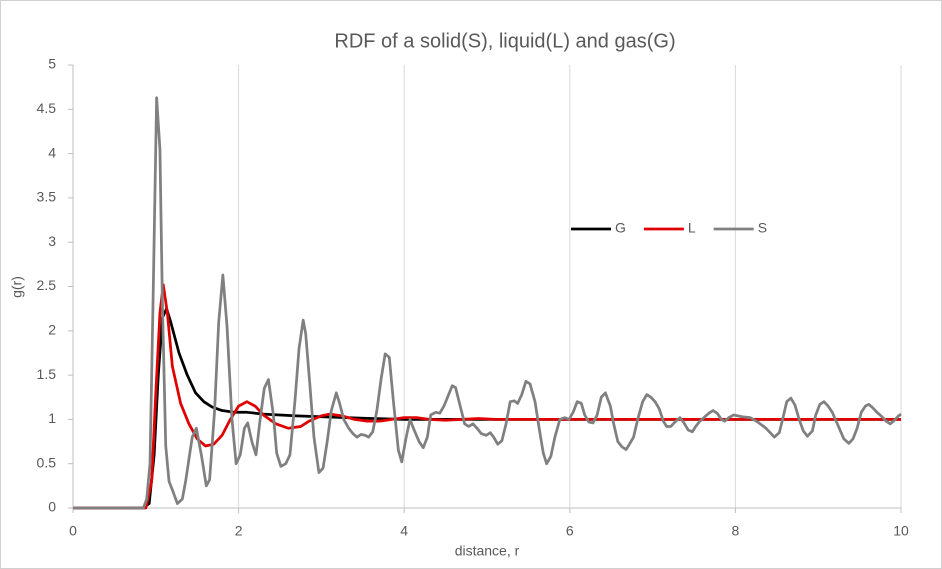  Describe the element at coordinates (487, 551) in the screenshot. I see `x-axis-label: distance, r` at that location.